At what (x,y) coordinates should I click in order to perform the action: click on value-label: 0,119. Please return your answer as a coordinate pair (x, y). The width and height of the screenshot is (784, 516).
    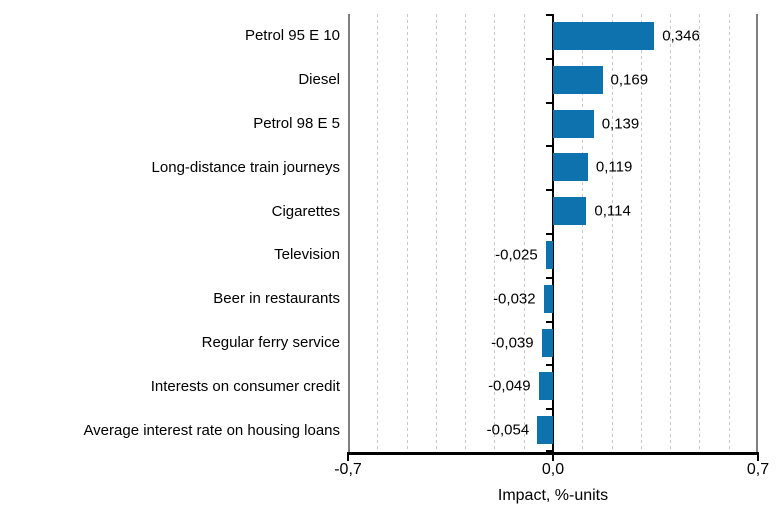
    Looking at the image, I should click on (614, 167).